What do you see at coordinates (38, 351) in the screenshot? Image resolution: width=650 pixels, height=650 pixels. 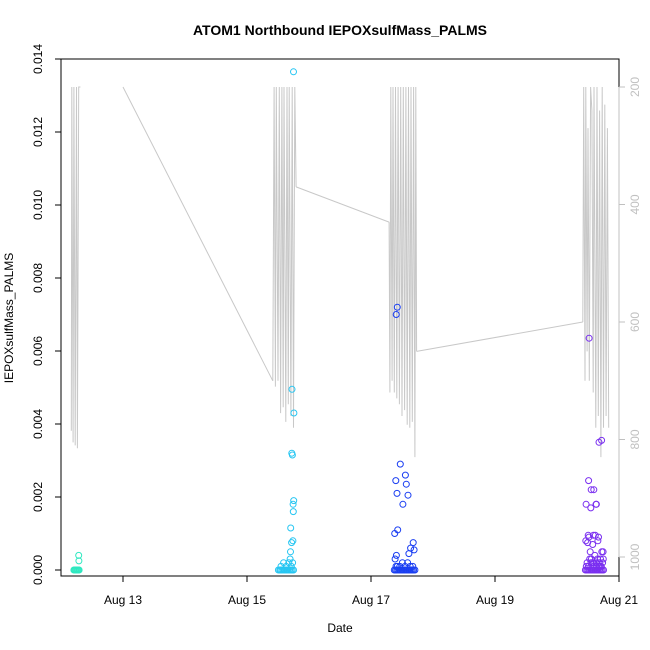 I see `y-tick-label: 0.006` at bounding box center [38, 351].